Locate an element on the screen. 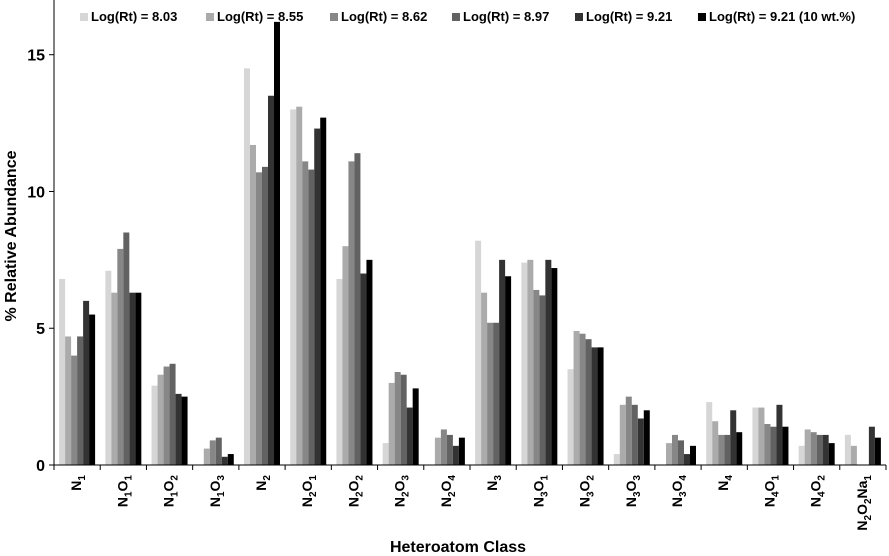 The width and height of the screenshot is (889, 556). x-tick-label: N4​O2​ is located at coordinates (818, 491).